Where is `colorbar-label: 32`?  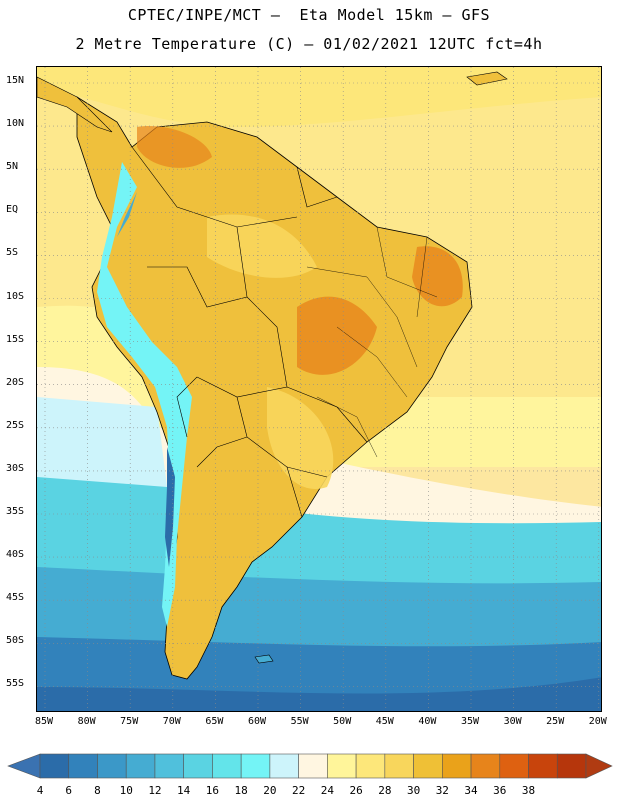
colorbar-label: 32 is located at coordinates (442, 790).